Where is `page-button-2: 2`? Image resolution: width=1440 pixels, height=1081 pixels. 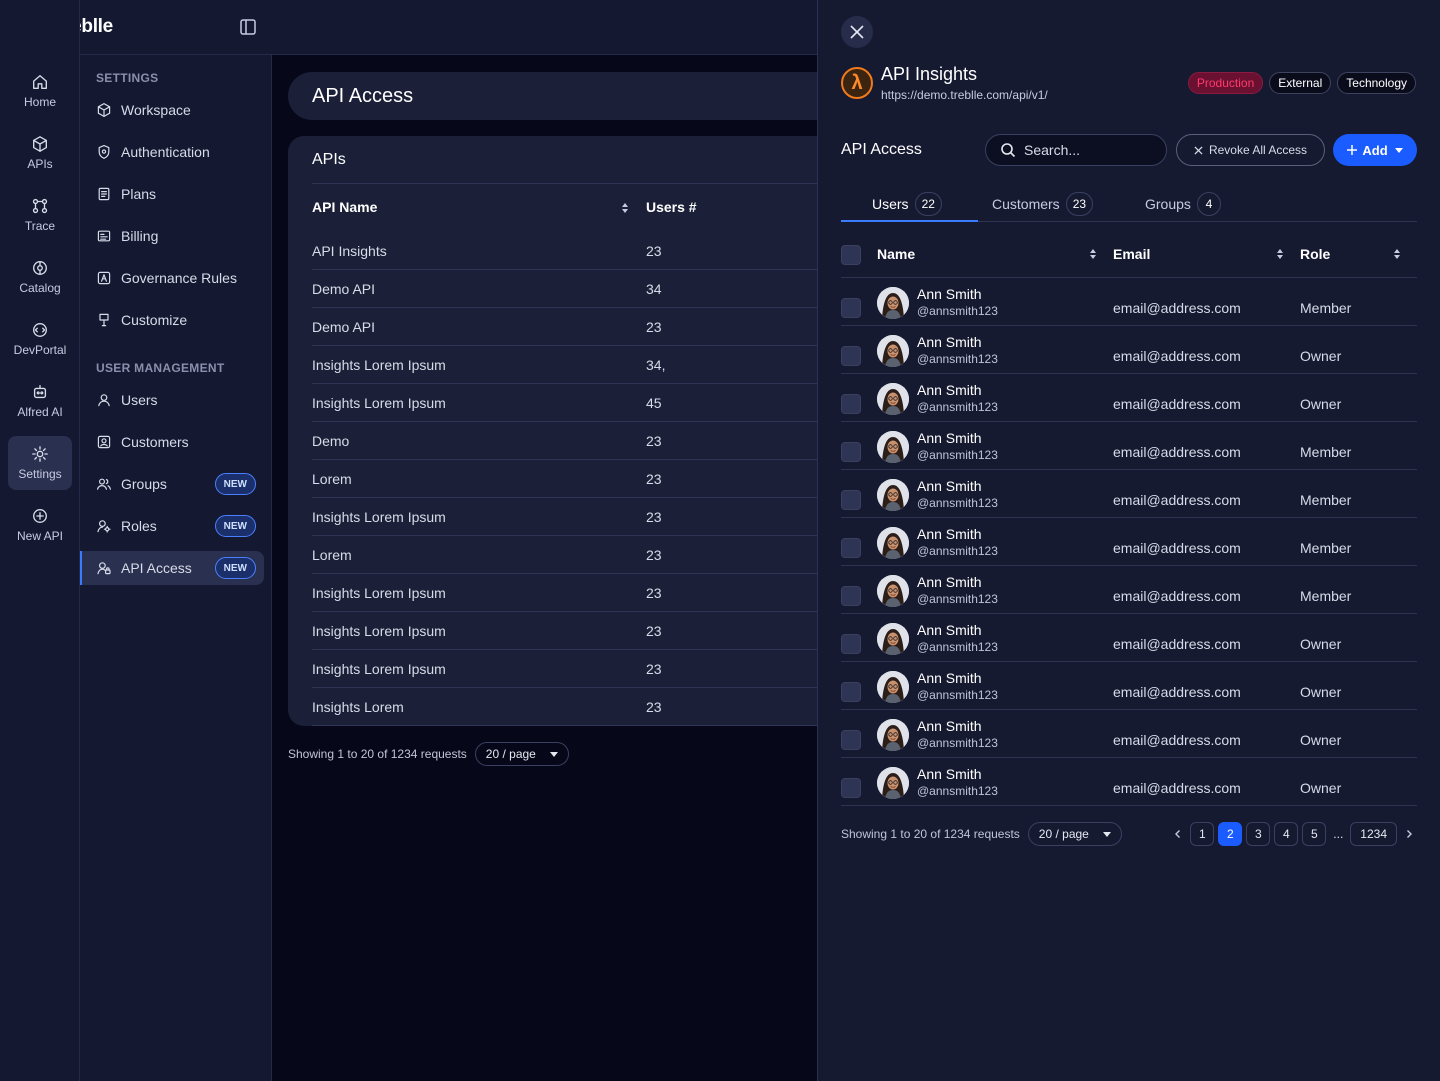 page-button-2: 2 is located at coordinates (1230, 834).